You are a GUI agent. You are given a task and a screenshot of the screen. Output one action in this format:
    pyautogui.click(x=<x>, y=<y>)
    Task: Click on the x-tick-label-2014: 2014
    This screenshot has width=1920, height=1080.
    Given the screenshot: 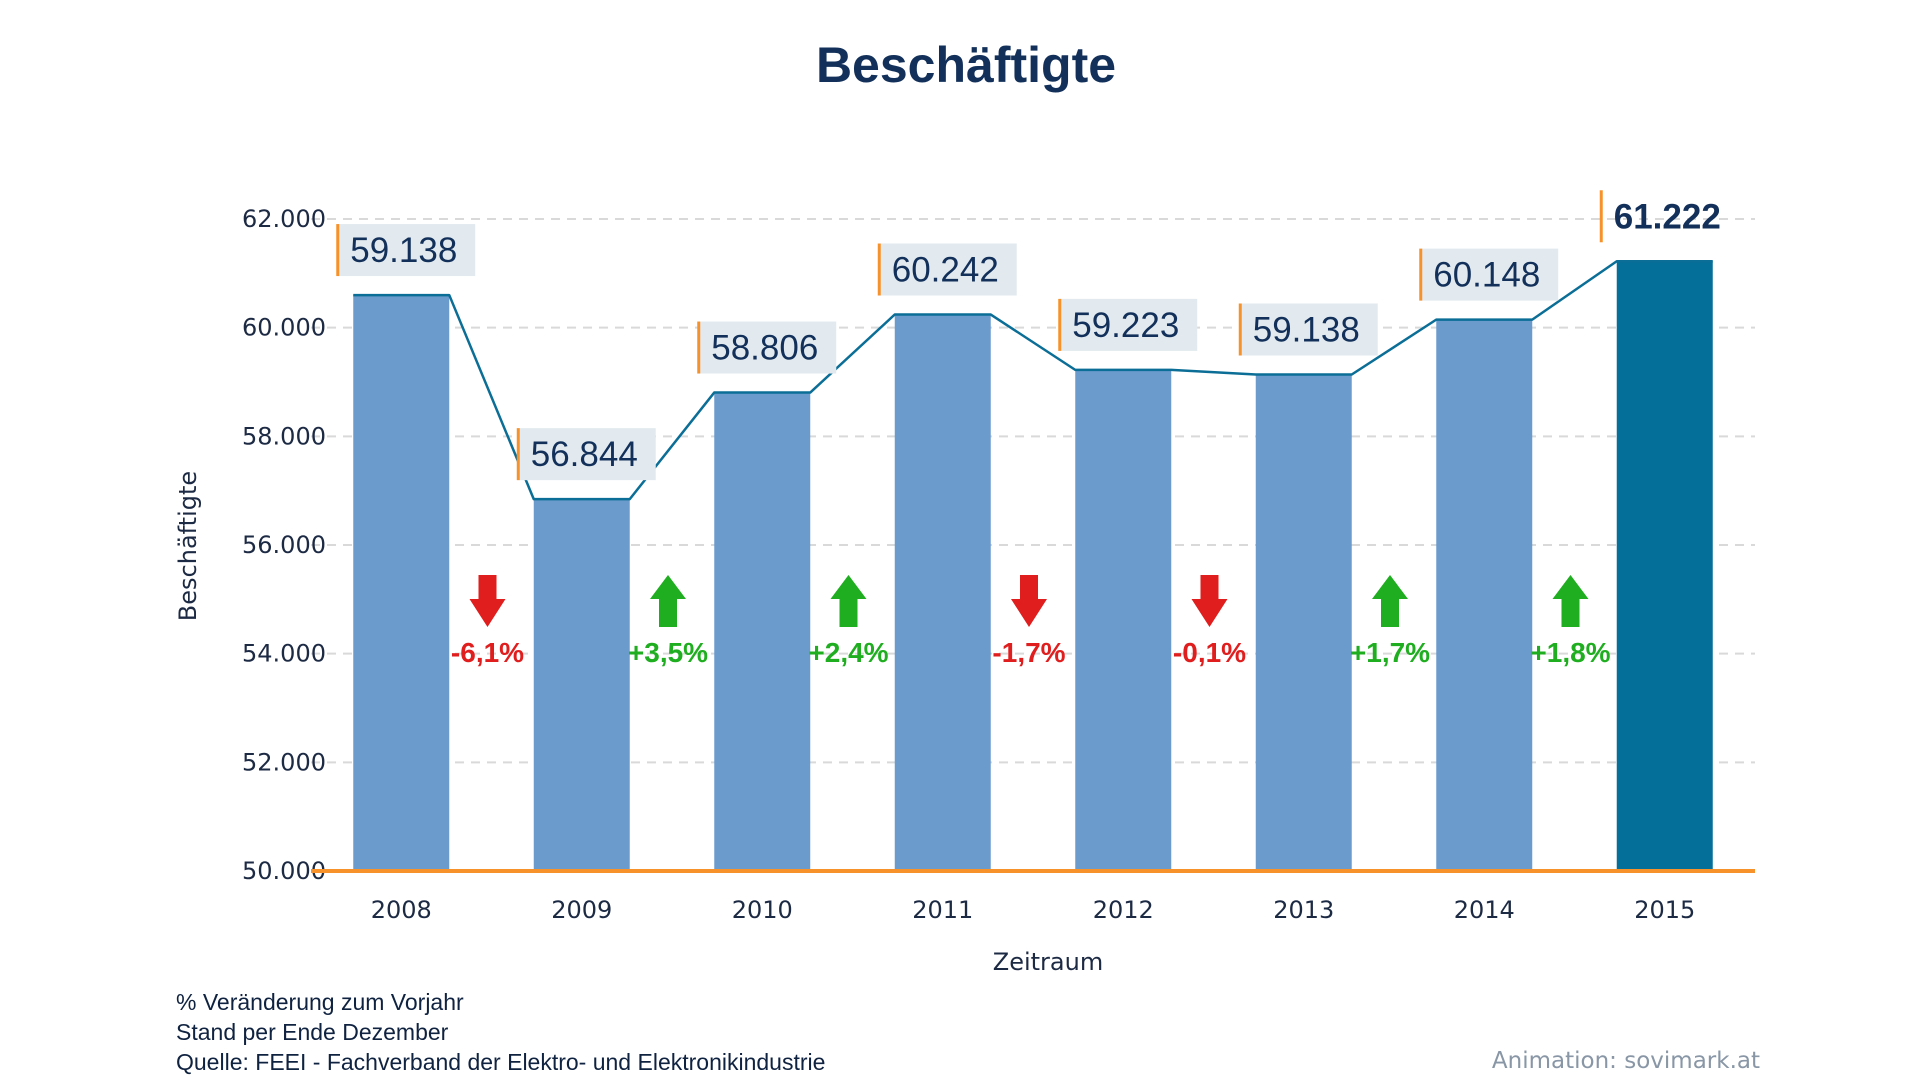 What is the action you would take?
    pyautogui.click(x=1484, y=910)
    